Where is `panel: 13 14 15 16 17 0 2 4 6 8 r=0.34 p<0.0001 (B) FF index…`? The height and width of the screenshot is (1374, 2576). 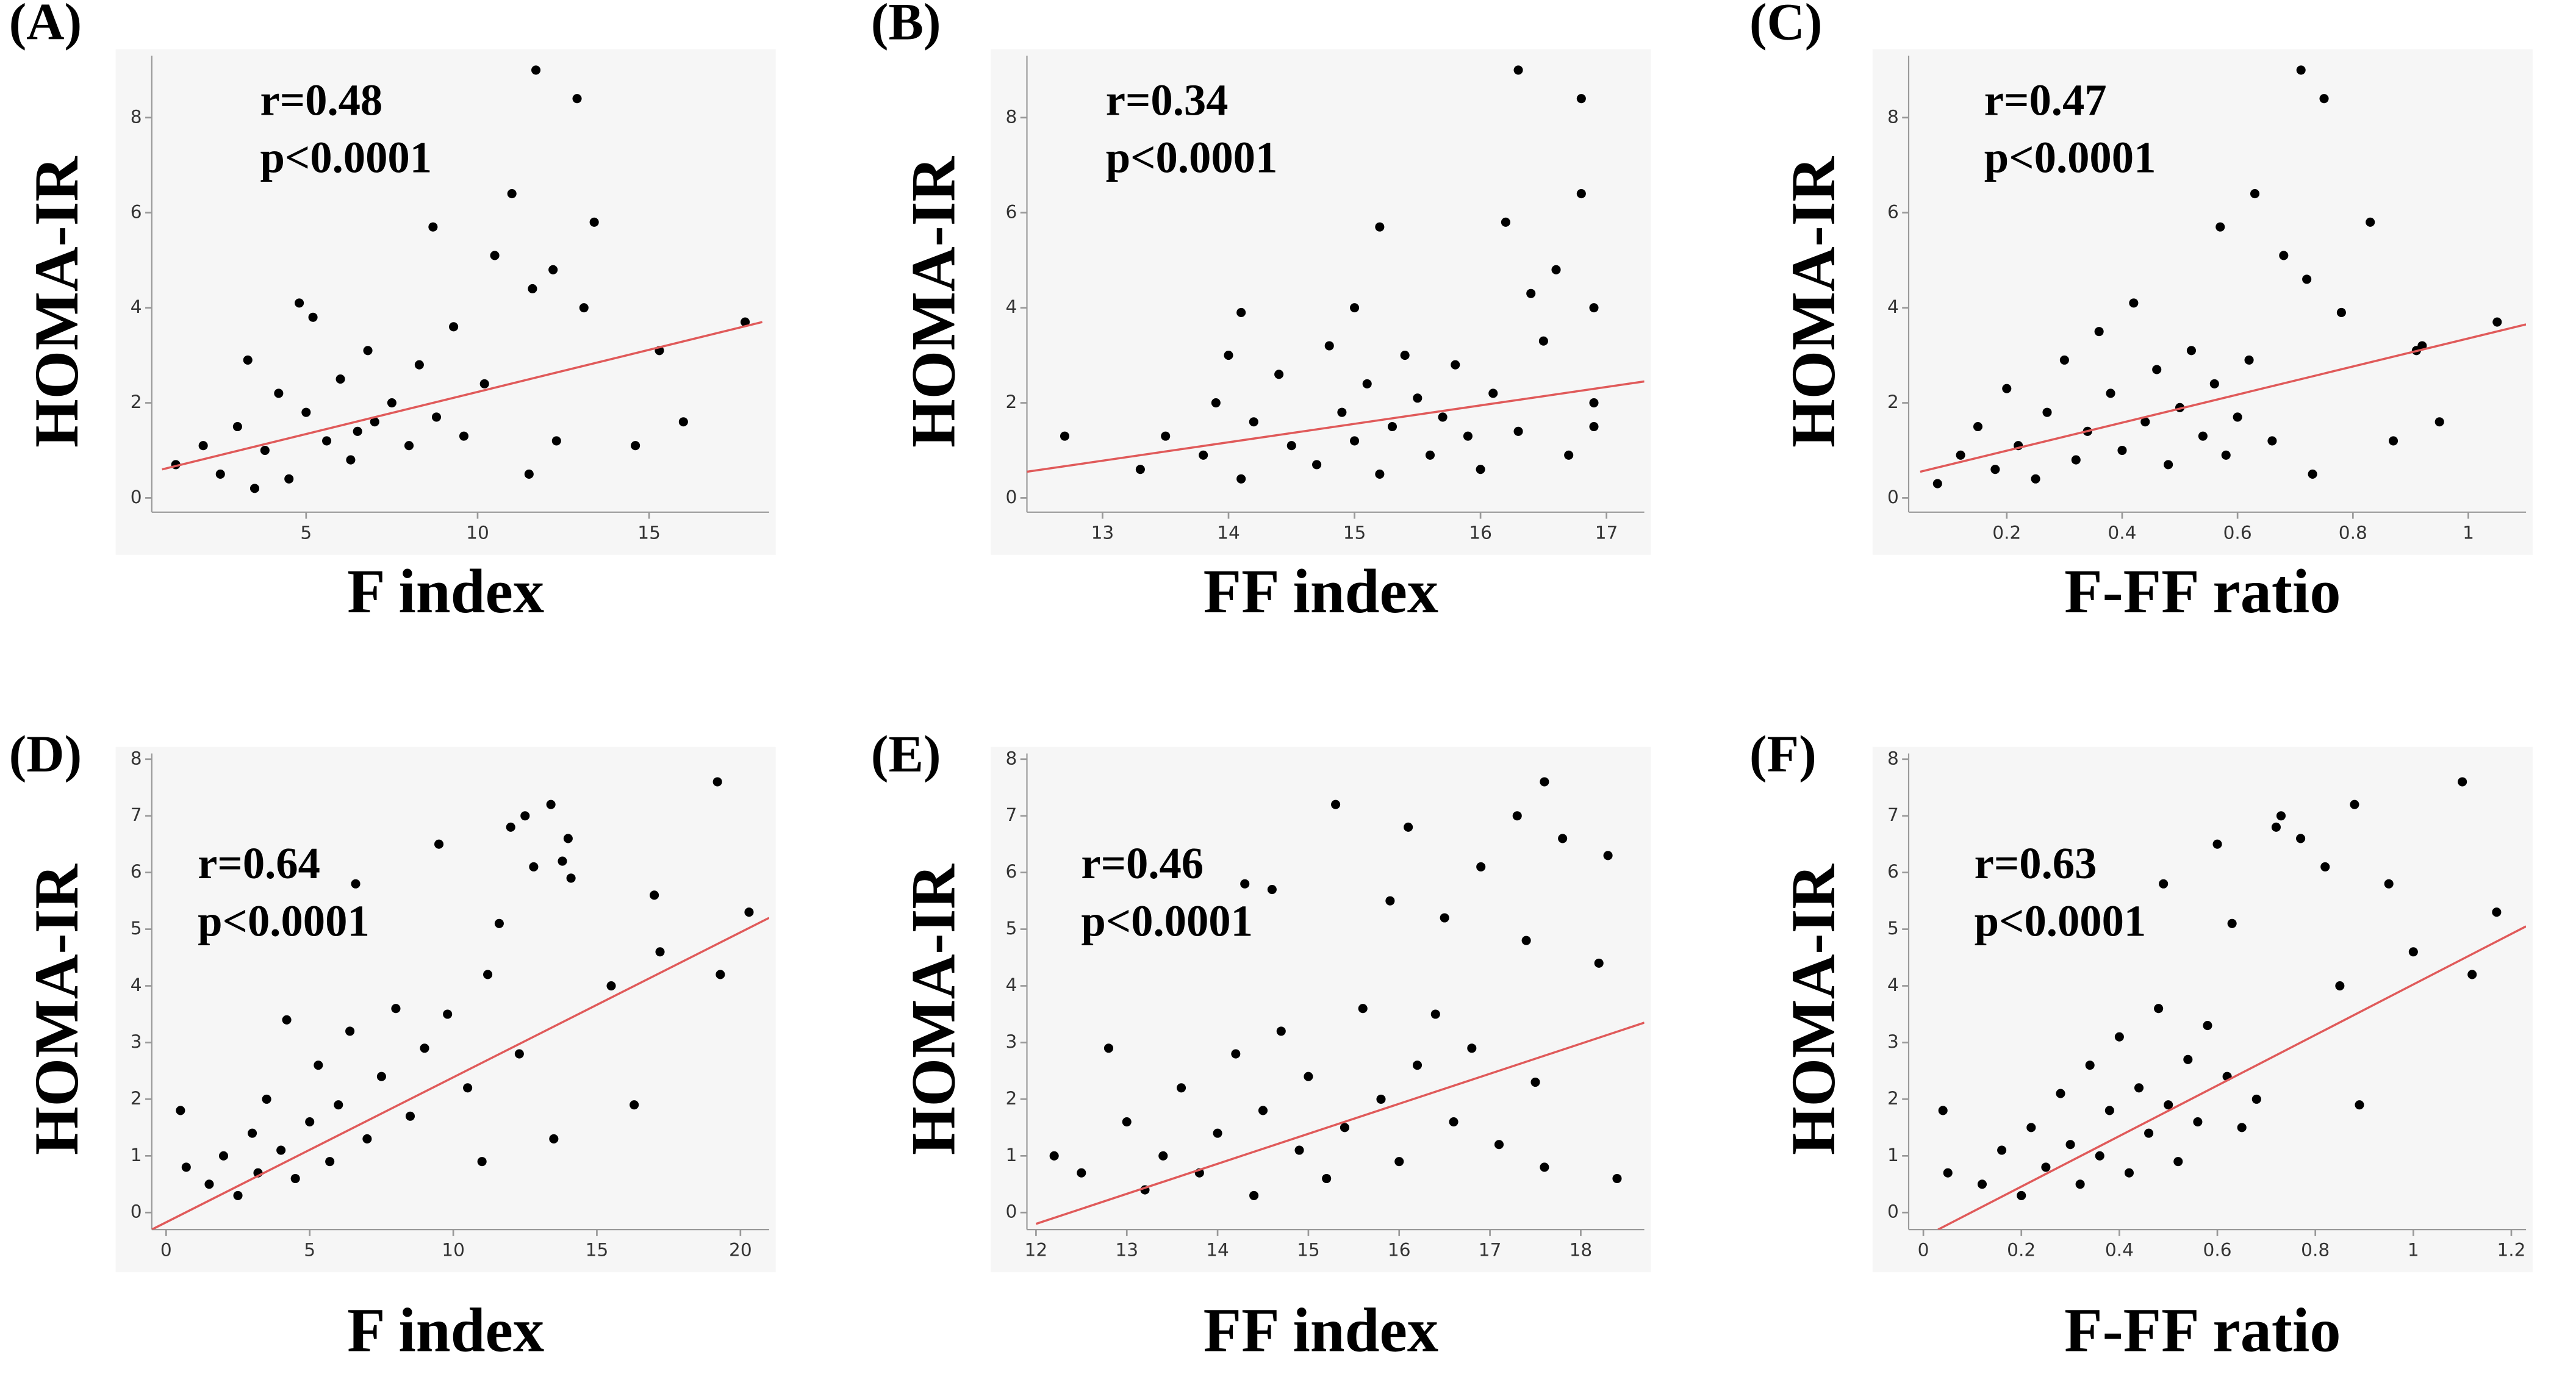
panel: 13 14 15 16 17 0 2 4 6 8 r=0.34 p<0.0001 (B) FF index… is located at coordinates (1261, 313).